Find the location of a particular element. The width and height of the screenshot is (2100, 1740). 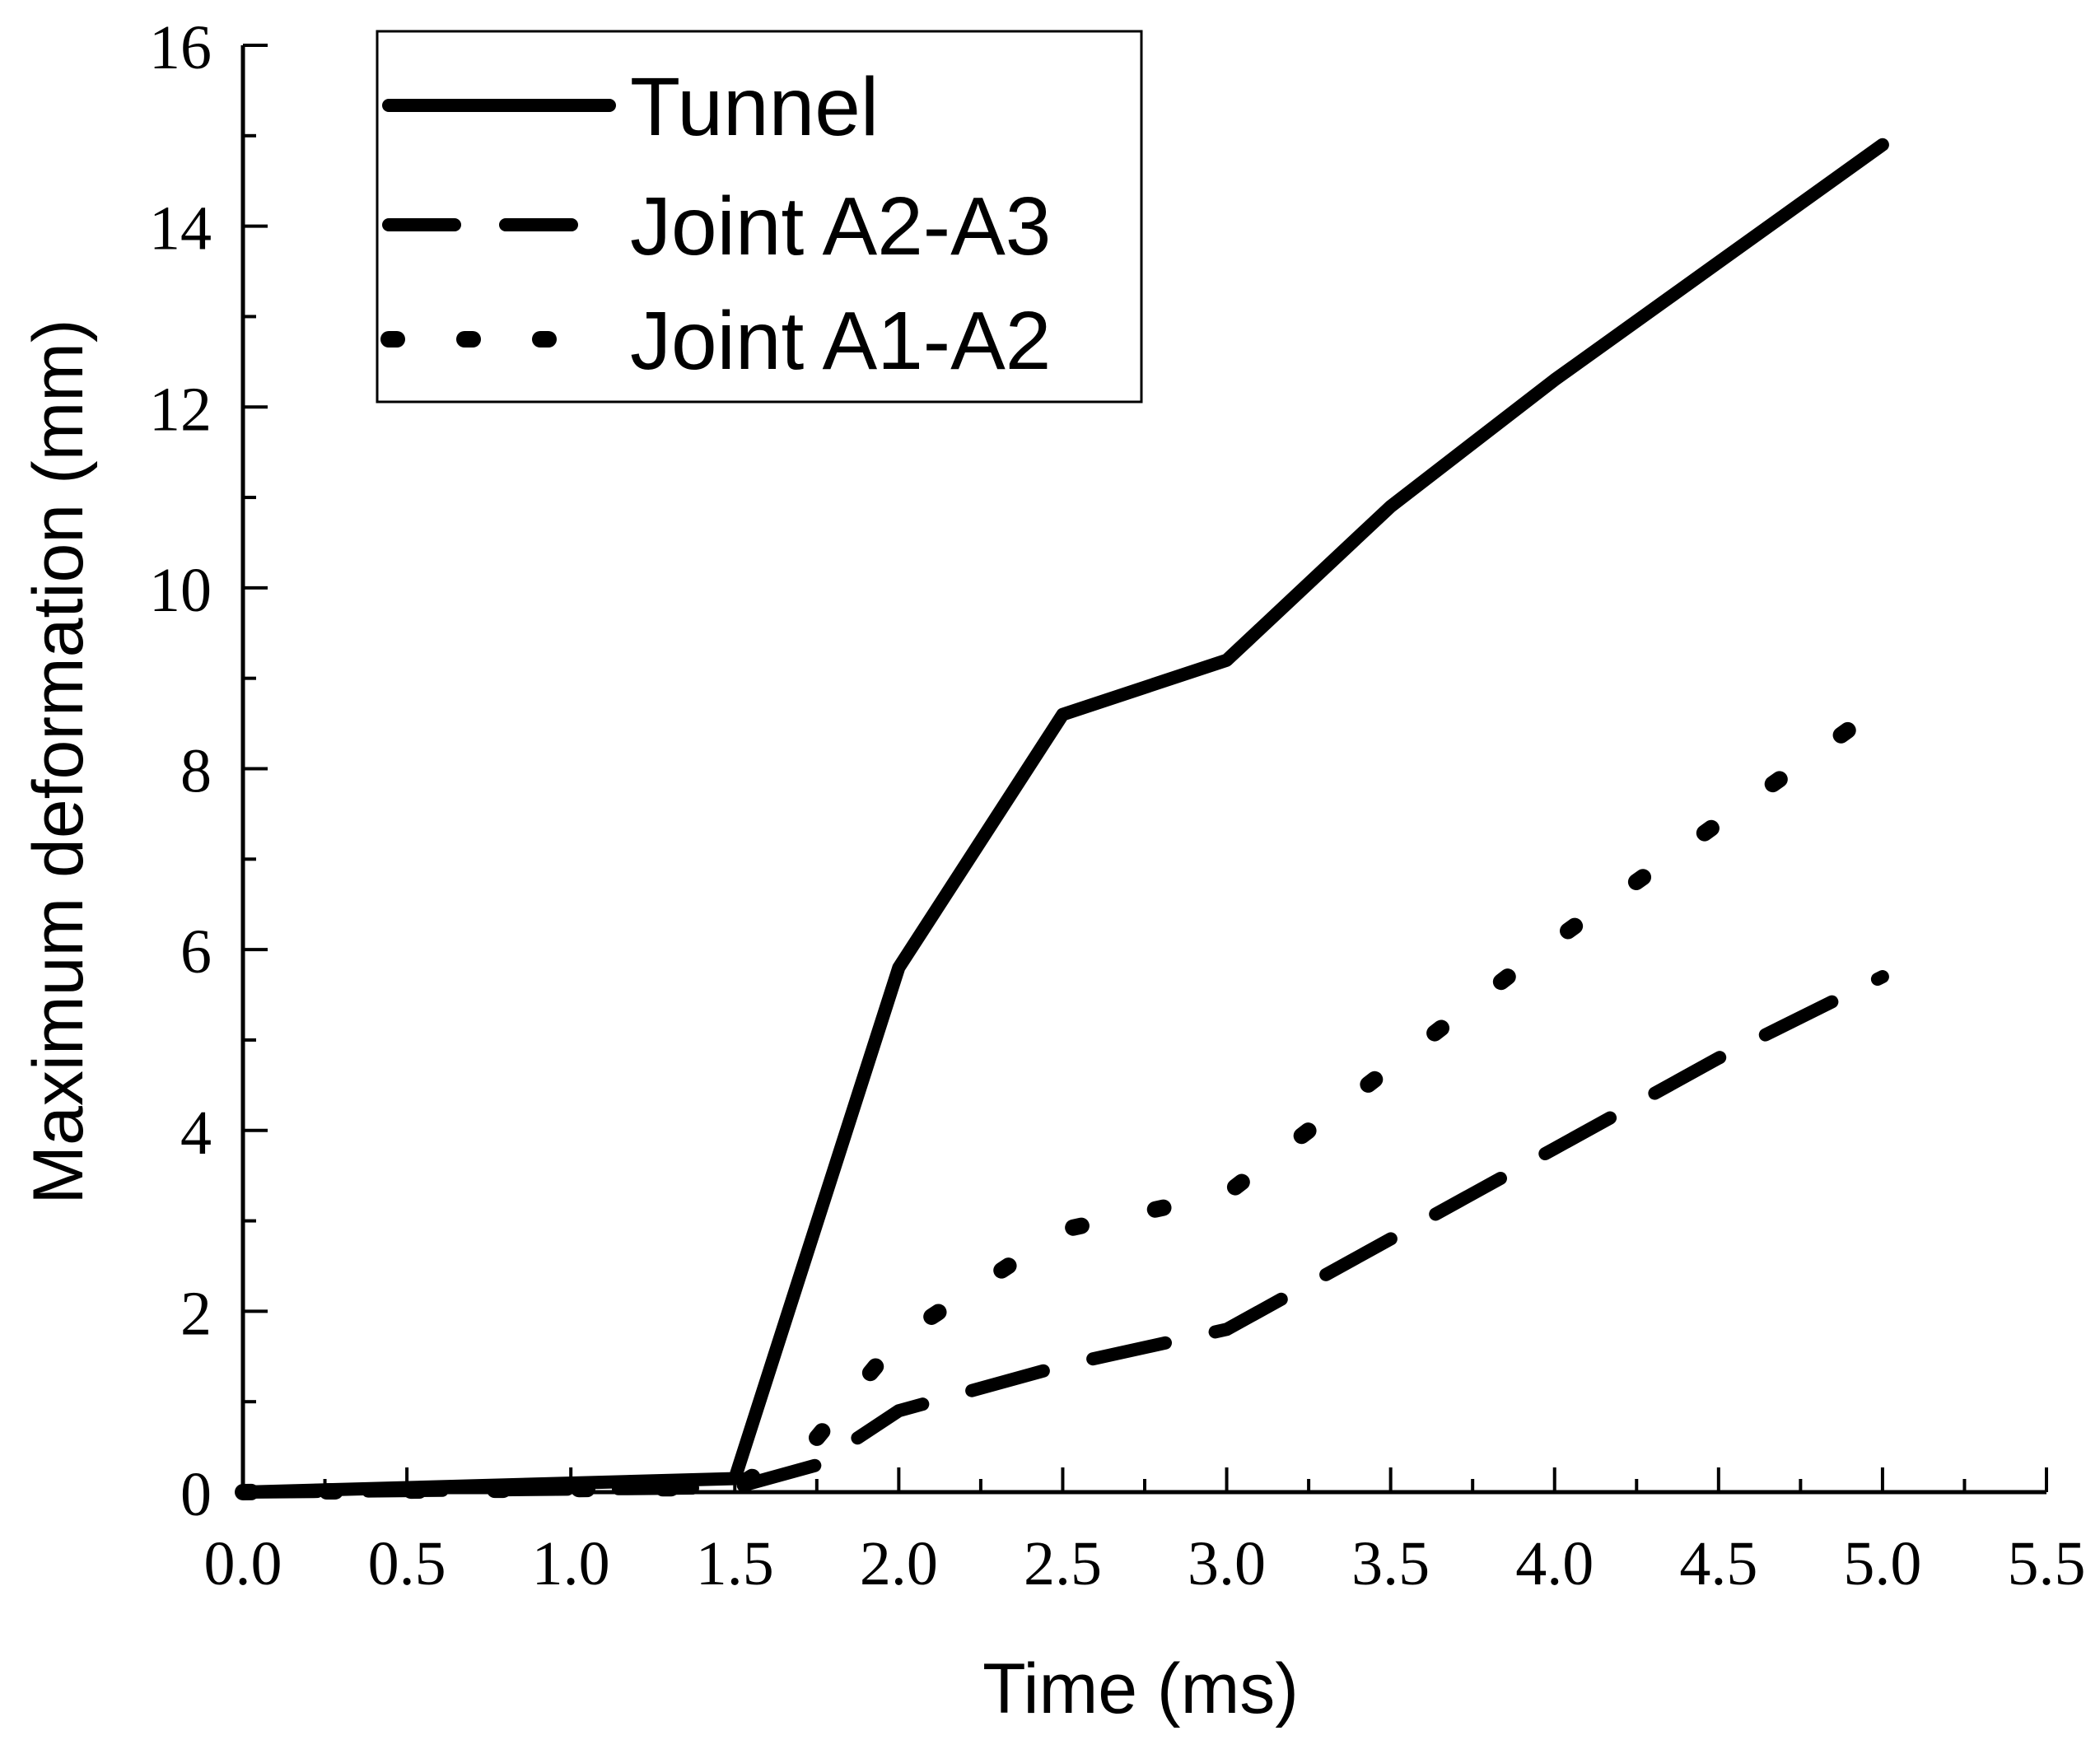

y-tick-label: 12 is located at coordinates (180, 409).